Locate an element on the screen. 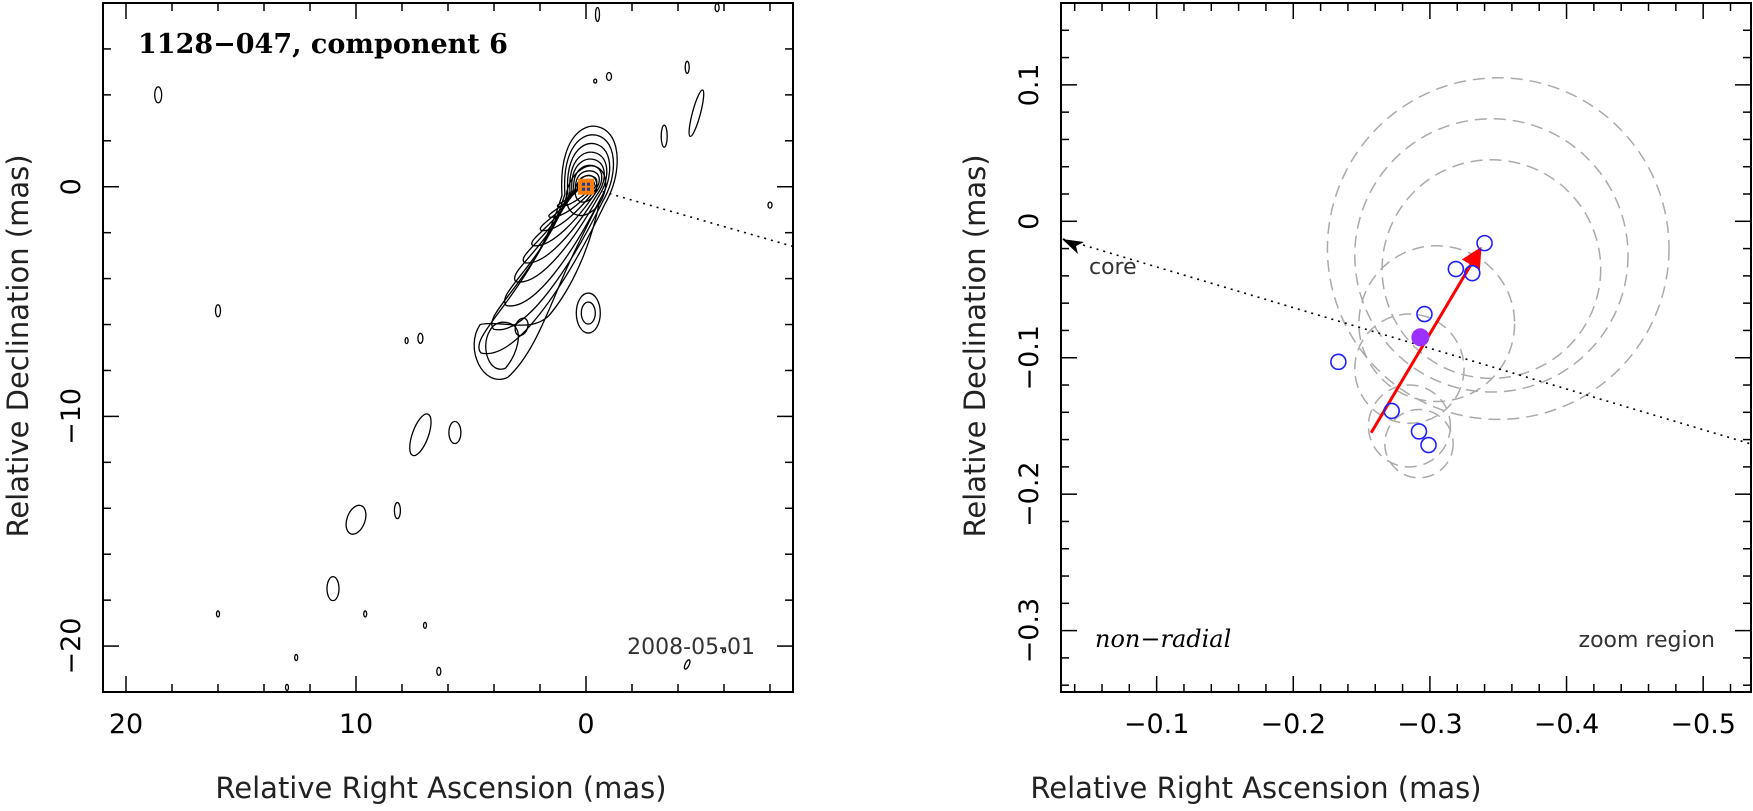 The image size is (1753, 811). core-label: core is located at coordinates (1113, 267).